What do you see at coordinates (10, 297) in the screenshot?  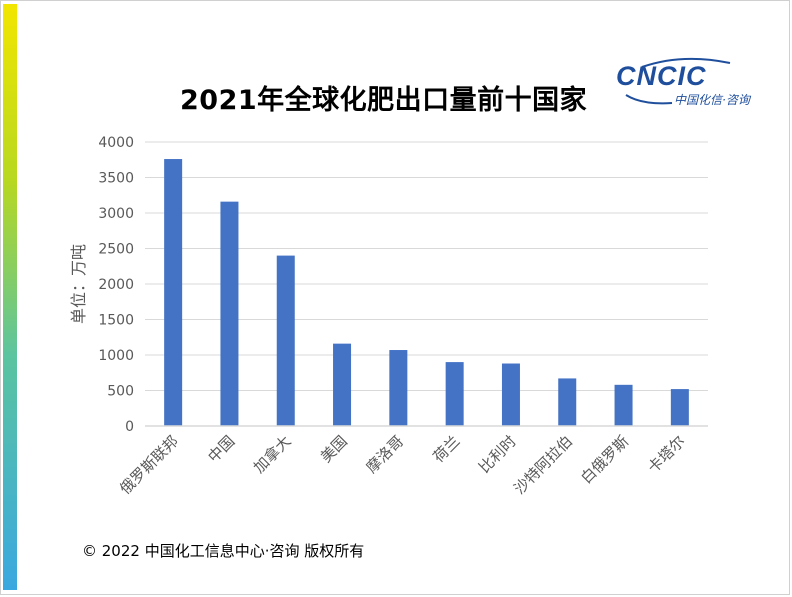 I see `gradient-side-bar` at bounding box center [10, 297].